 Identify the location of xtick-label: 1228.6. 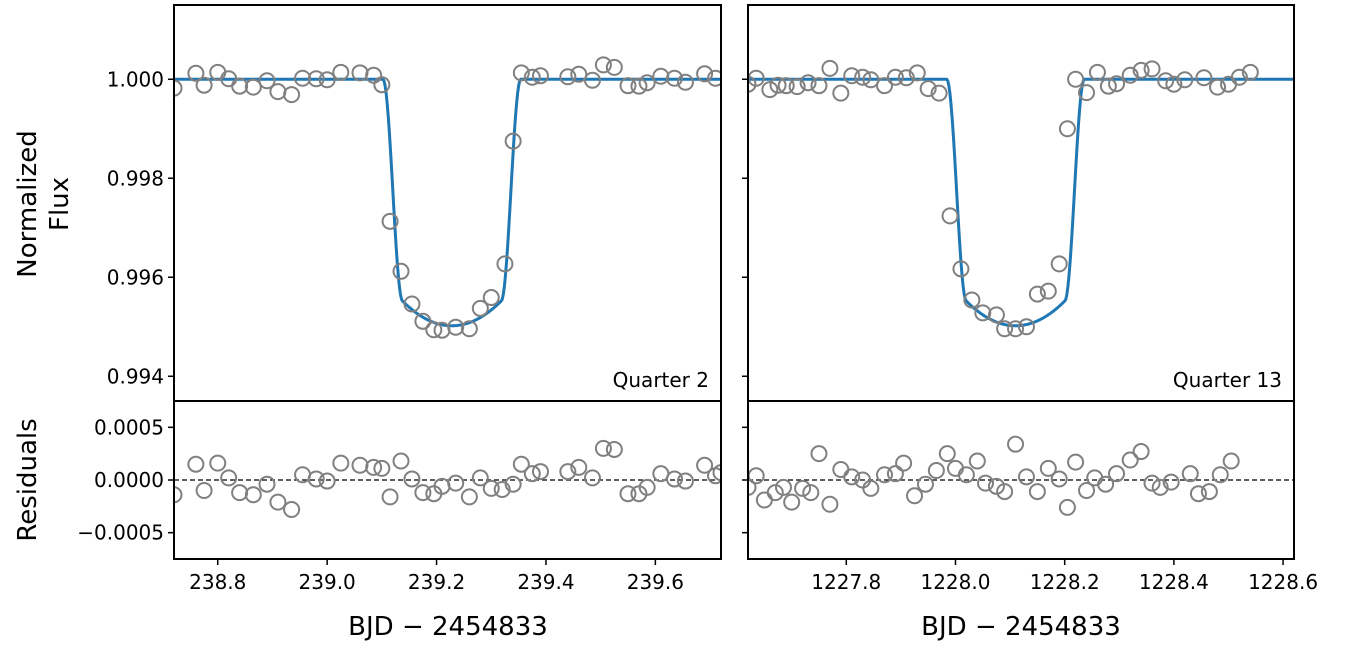
(1283, 582).